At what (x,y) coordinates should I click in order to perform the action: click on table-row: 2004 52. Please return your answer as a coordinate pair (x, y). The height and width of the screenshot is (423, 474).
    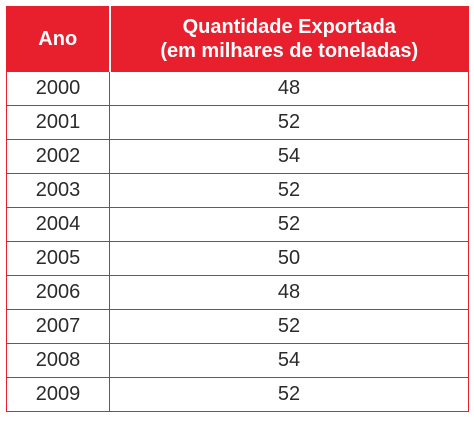
    Looking at the image, I should click on (237, 224).